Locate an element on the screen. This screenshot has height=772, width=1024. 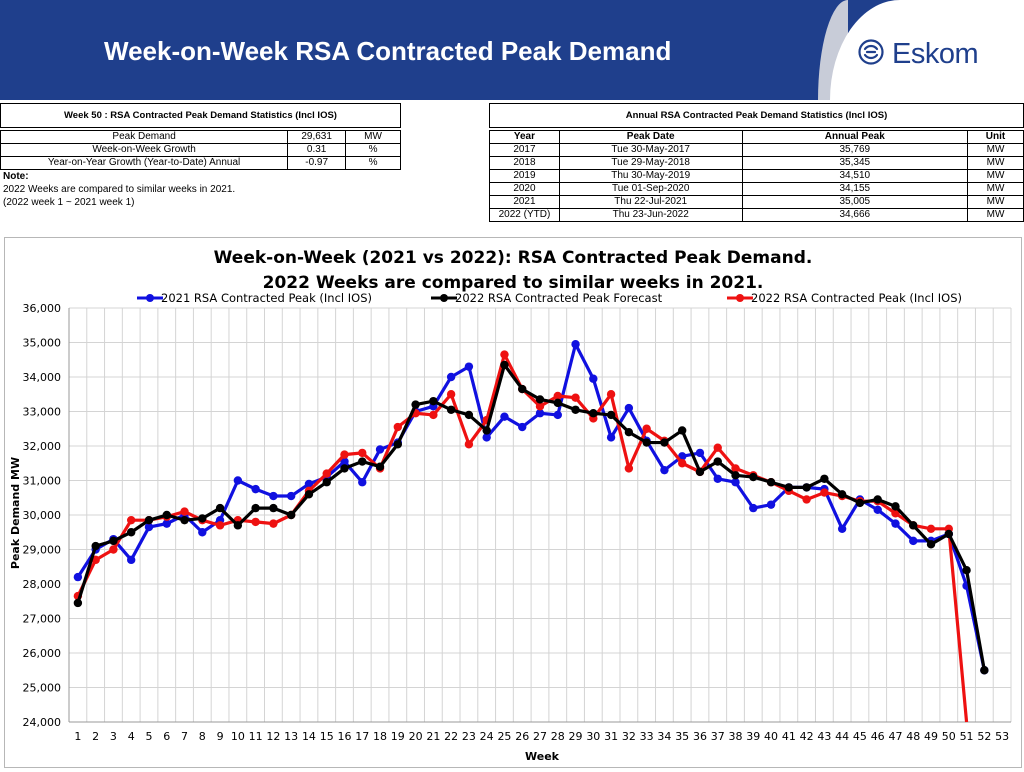
x-tick-label: 21 is located at coordinates (433, 736).